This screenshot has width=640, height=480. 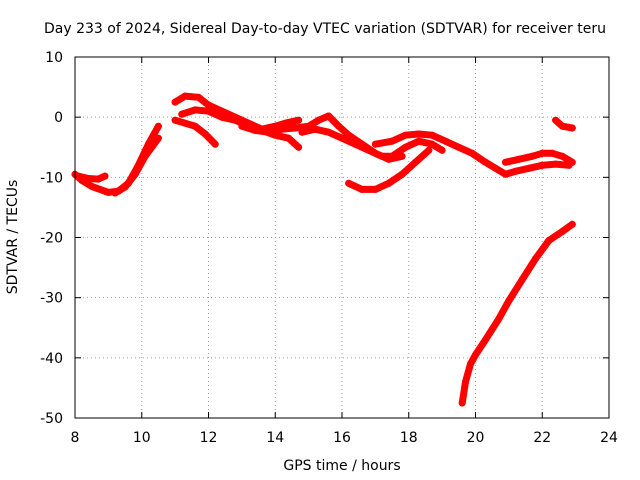 I want to click on x-tick-label: 10, so click(x=142, y=438).